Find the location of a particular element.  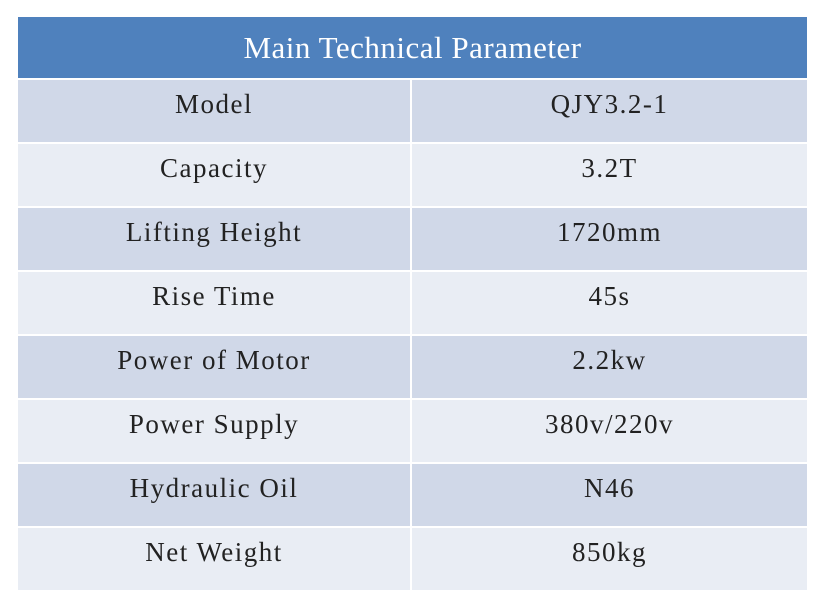

table-row: Rise Time 45s is located at coordinates (412, 302).